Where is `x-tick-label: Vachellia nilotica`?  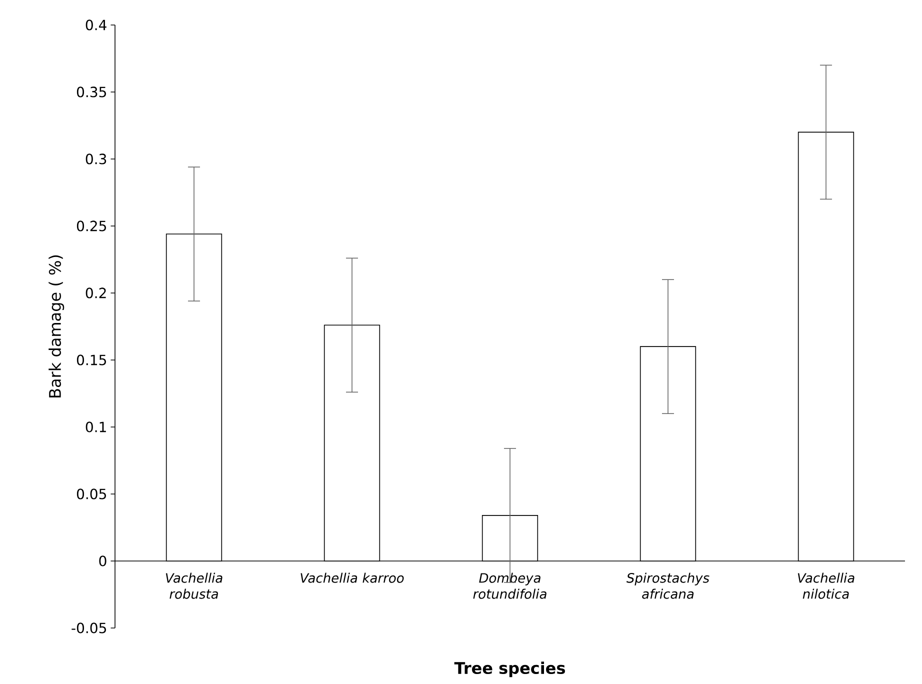 x-tick-label: Vachellia nilotica is located at coordinates (826, 585).